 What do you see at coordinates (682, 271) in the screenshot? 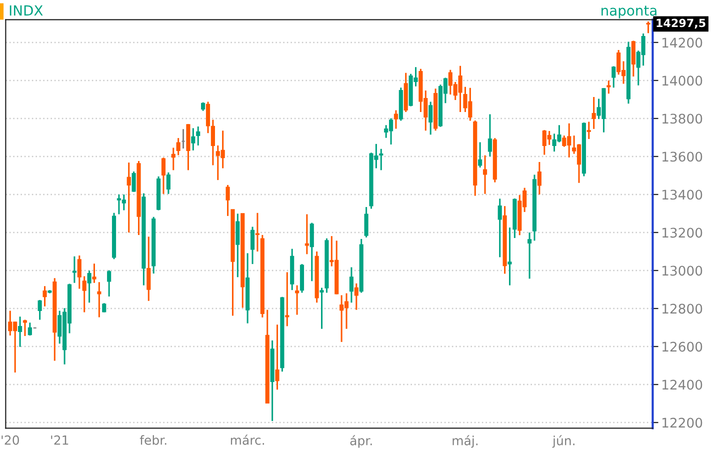
I see `y-tick-label: 13000` at bounding box center [682, 271].